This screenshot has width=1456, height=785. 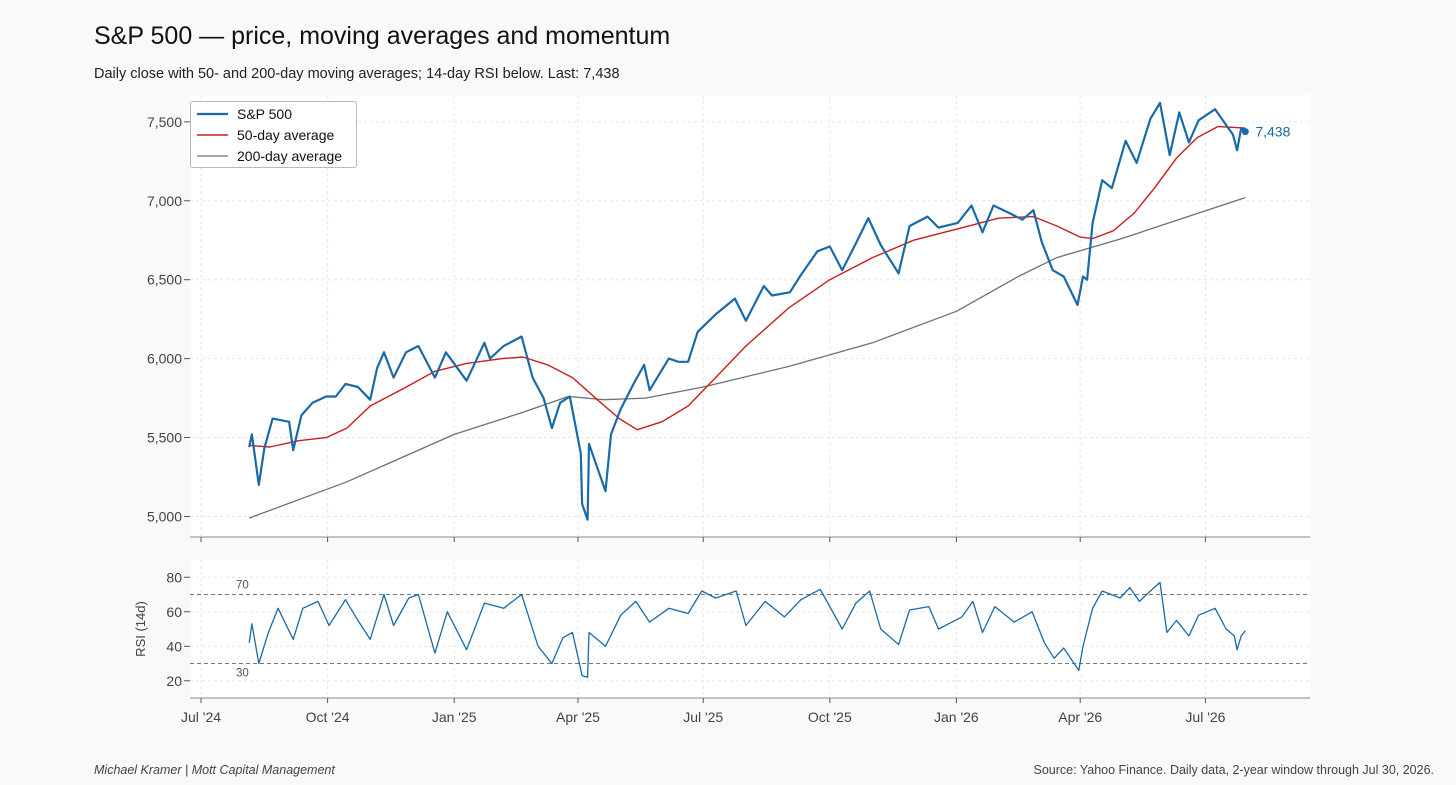 What do you see at coordinates (164, 280) in the screenshot?
I see `price-y-tick-label: 6,500` at bounding box center [164, 280].